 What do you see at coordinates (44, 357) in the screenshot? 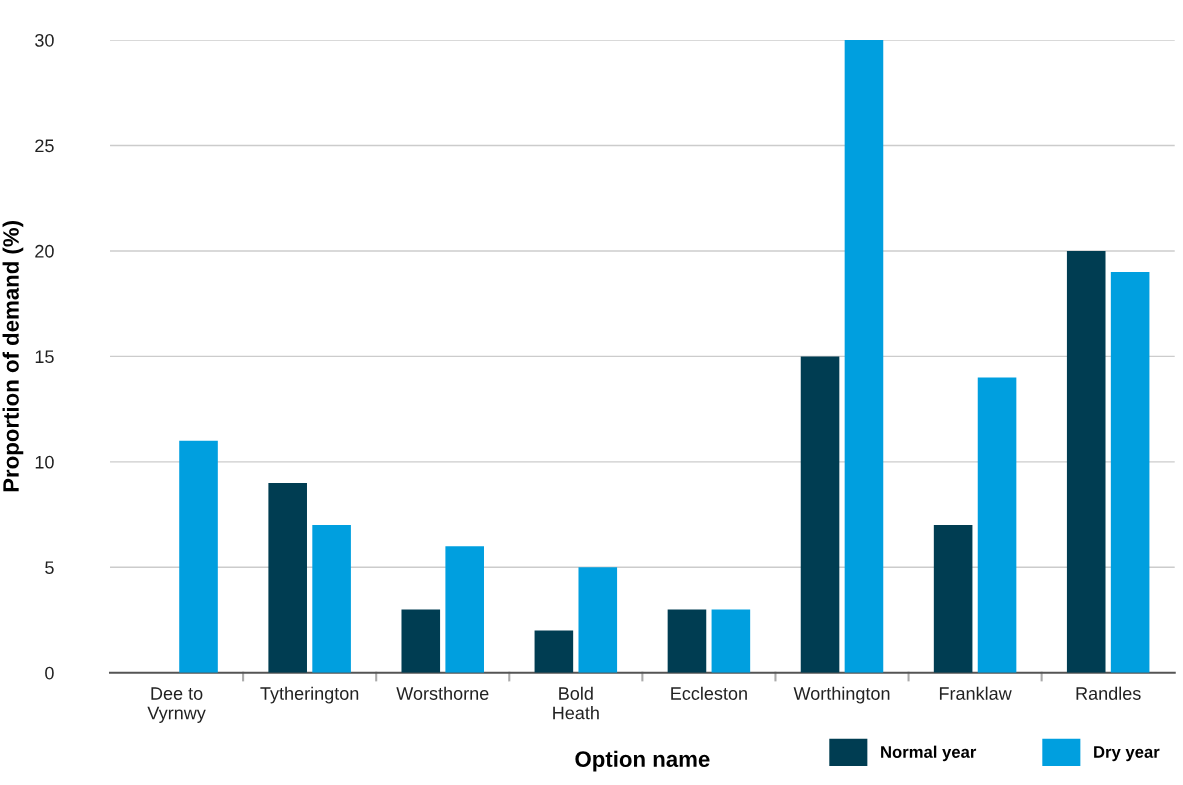
I see `y-tick-label: 15` at bounding box center [44, 357].